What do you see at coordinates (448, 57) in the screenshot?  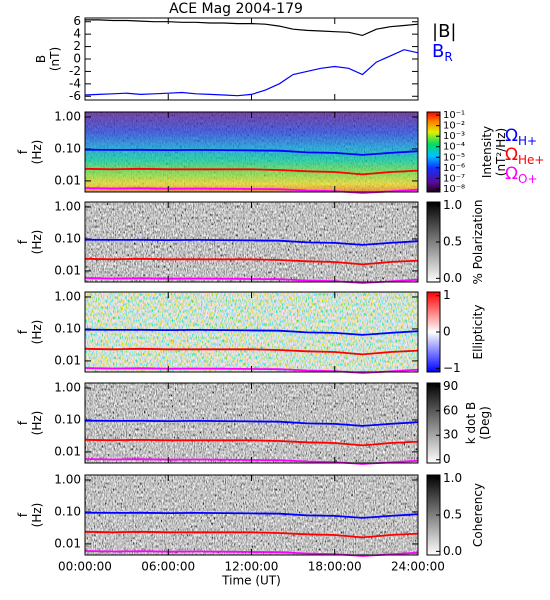 I see `legend-subscript: R` at bounding box center [448, 57].